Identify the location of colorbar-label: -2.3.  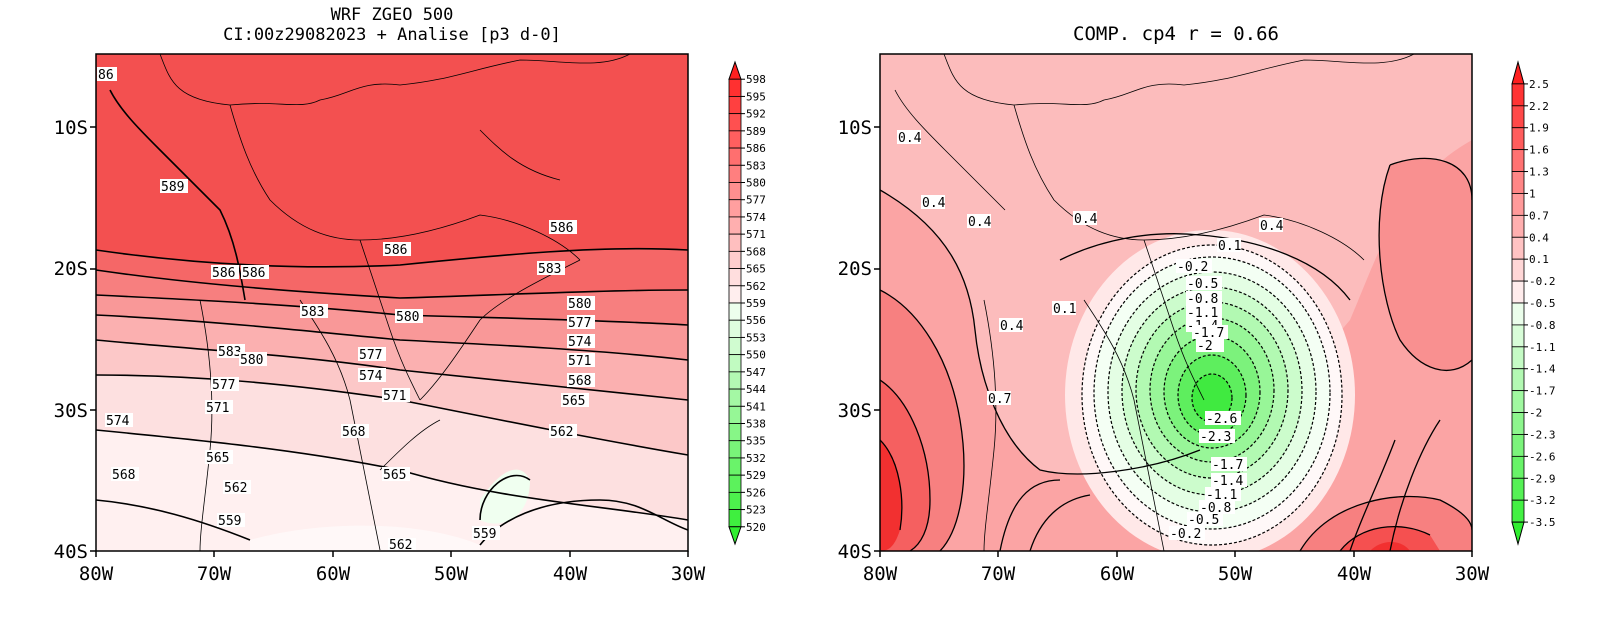
(1542, 434).